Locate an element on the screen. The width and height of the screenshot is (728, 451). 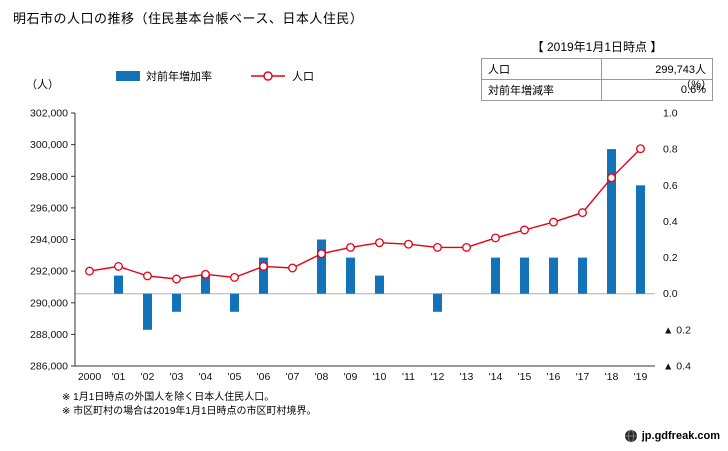
point-'06 is located at coordinates (263, 266).